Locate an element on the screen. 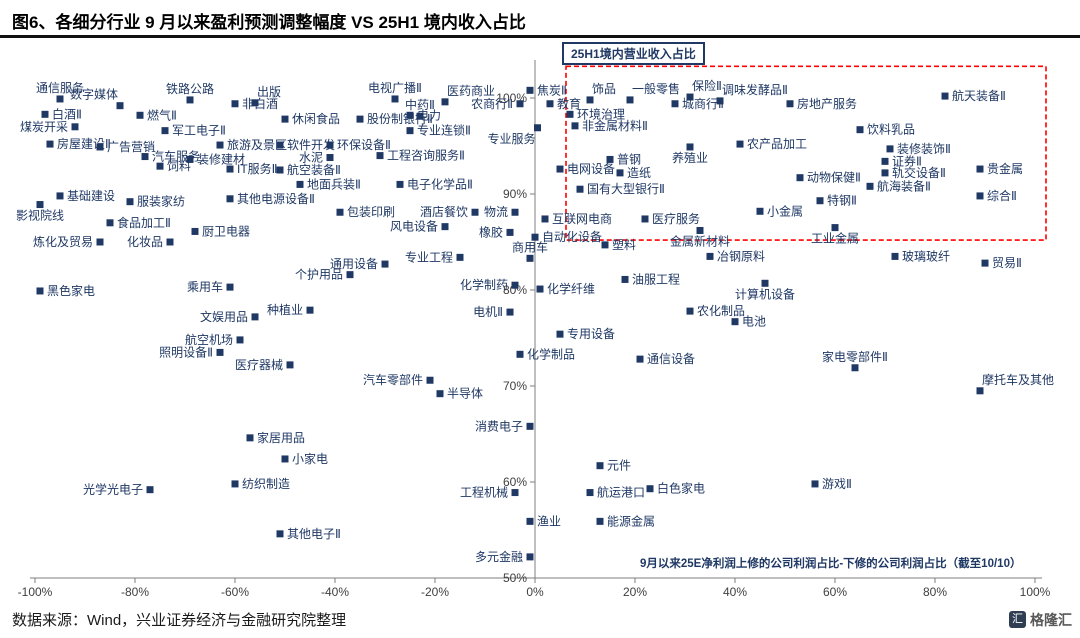 This screenshot has height=638, width=1080. y-tick-label: 80% is located at coordinates (515, 290).